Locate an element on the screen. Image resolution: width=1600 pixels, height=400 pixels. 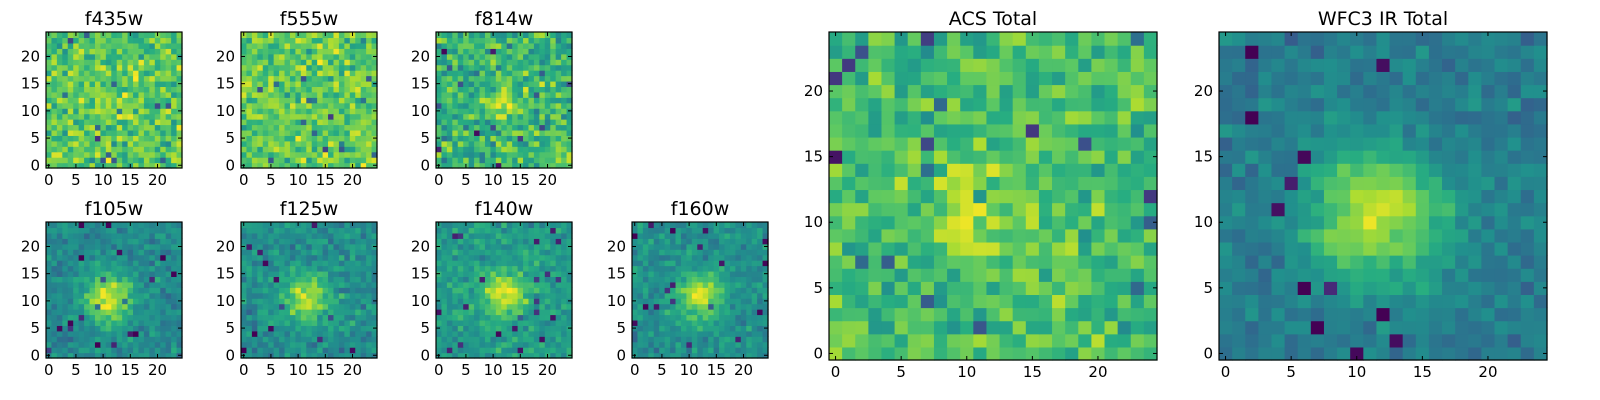
y-tick-label: 0 is located at coordinates (425, 165).